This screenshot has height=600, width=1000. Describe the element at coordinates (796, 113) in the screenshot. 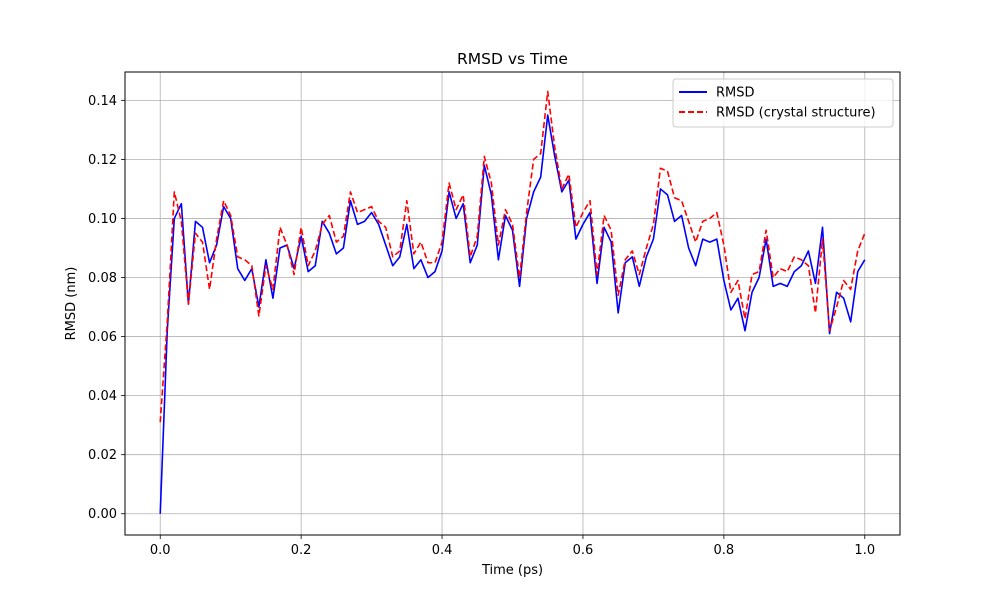

I see `legend-label-rmsd-crystal: RMSD (crystal structure)` at that location.